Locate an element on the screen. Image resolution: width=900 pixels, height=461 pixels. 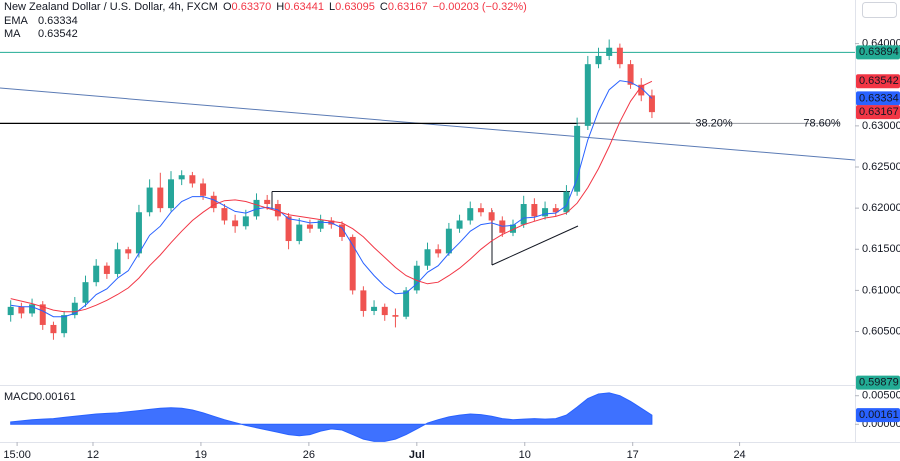
ohlc-item: C is located at coordinates (384, 7).